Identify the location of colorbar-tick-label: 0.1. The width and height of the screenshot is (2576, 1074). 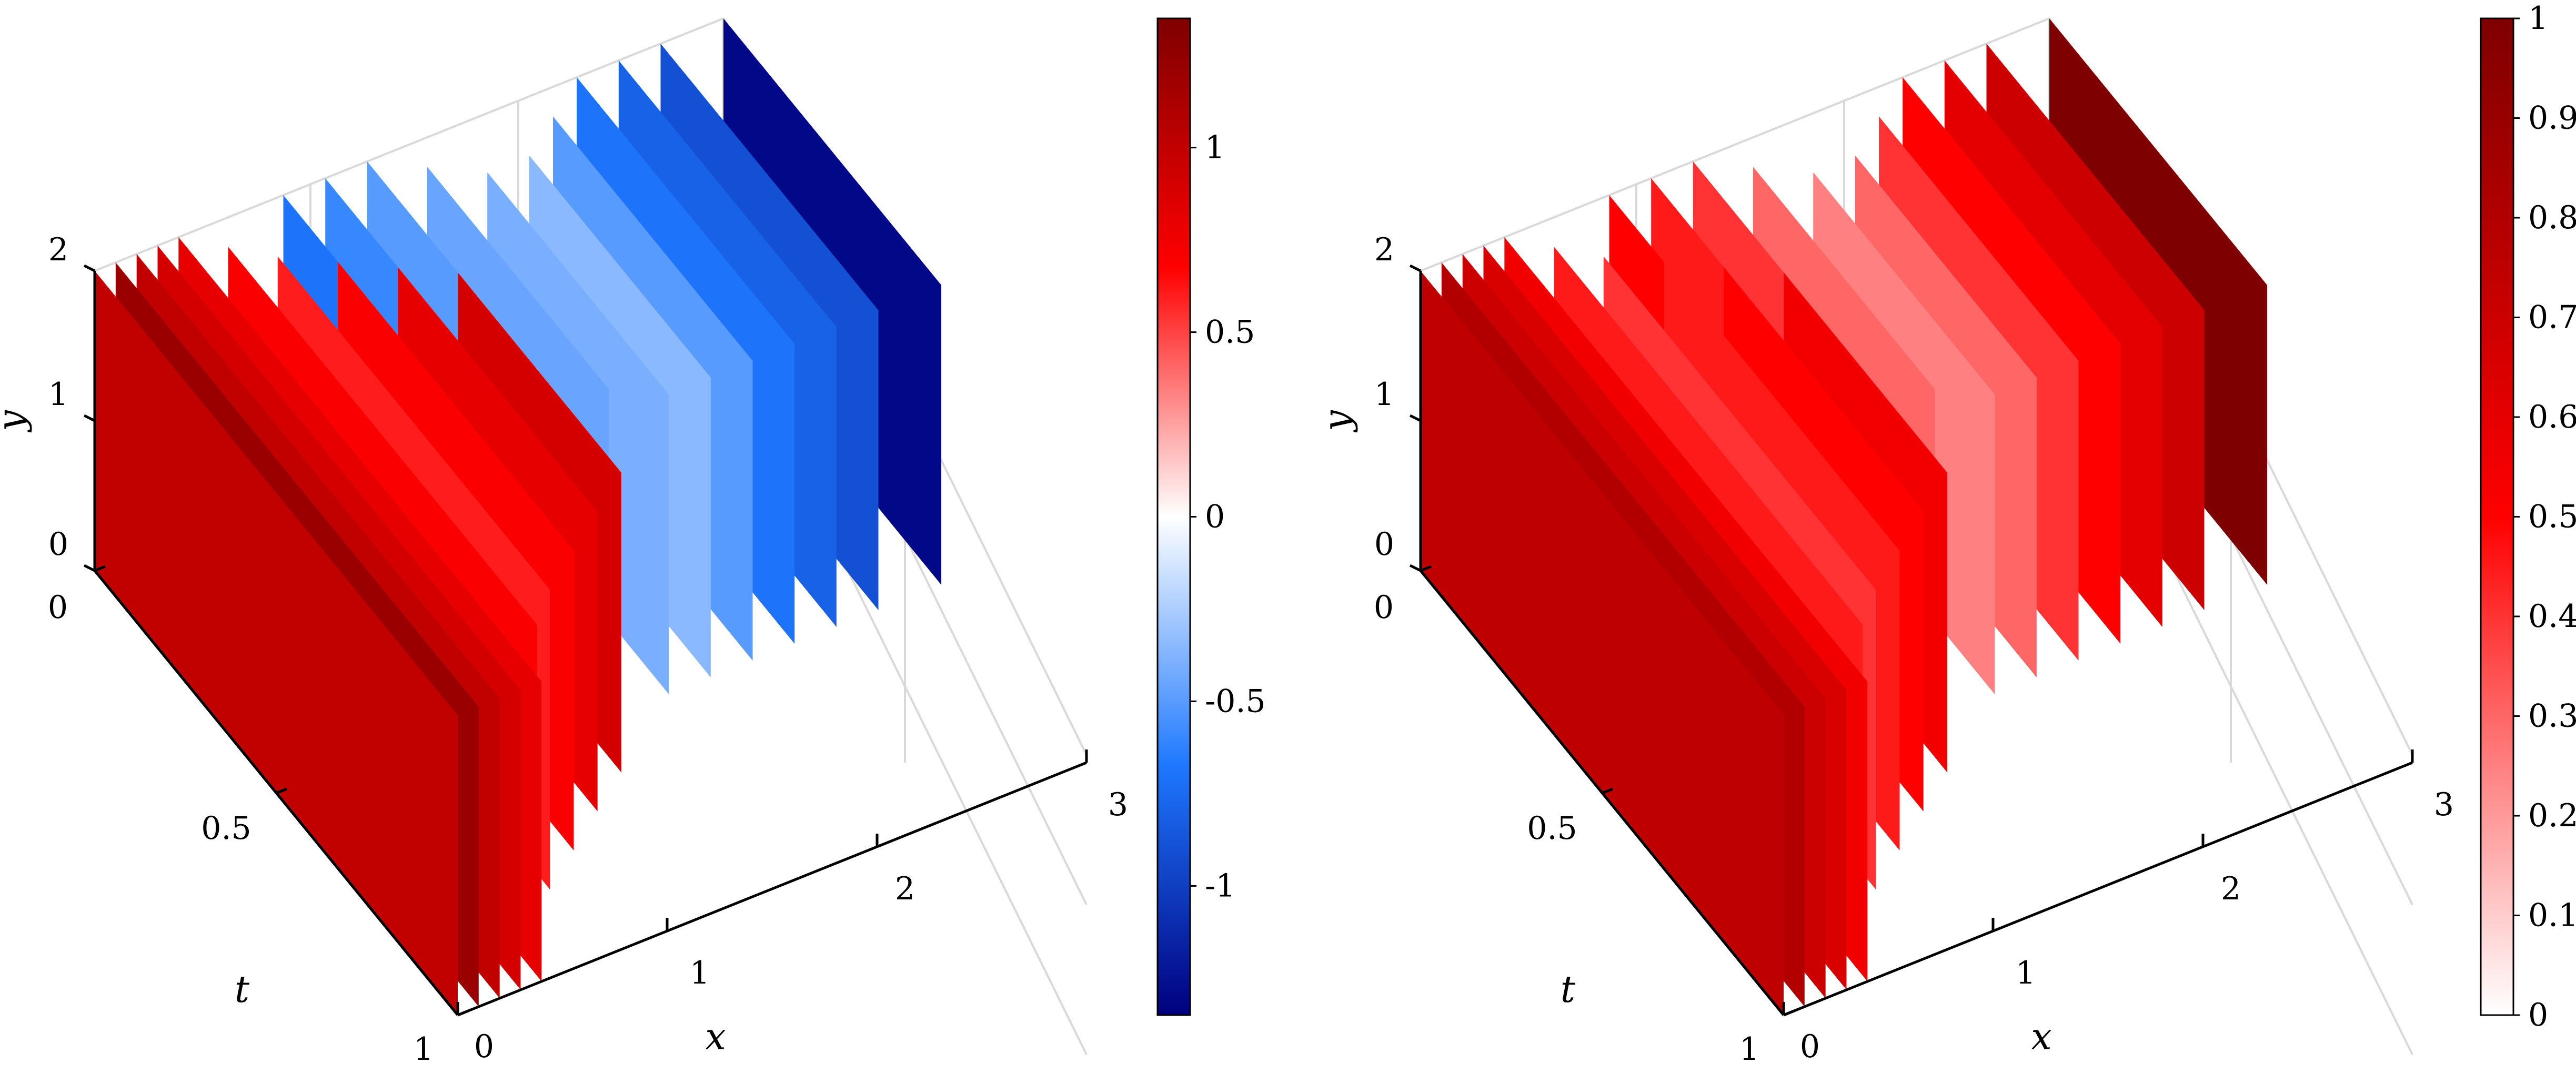
(2552, 915).